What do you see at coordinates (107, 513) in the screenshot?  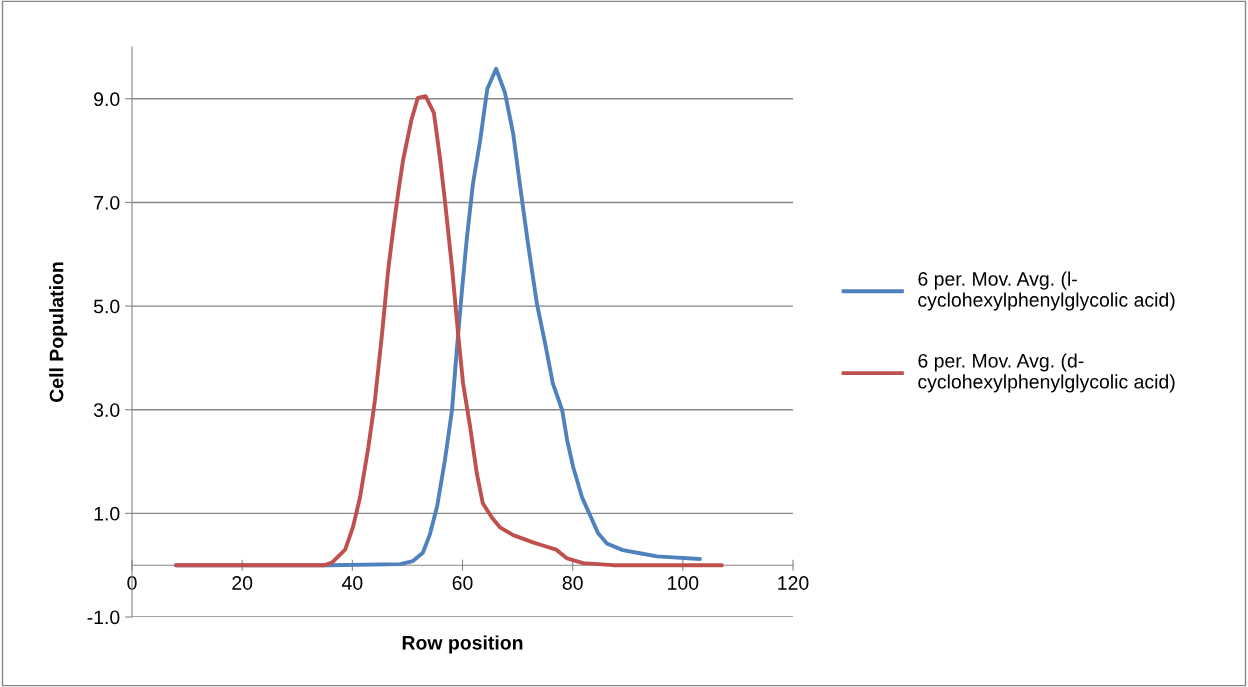 I see `y-tick-label: 1.0` at bounding box center [107, 513].